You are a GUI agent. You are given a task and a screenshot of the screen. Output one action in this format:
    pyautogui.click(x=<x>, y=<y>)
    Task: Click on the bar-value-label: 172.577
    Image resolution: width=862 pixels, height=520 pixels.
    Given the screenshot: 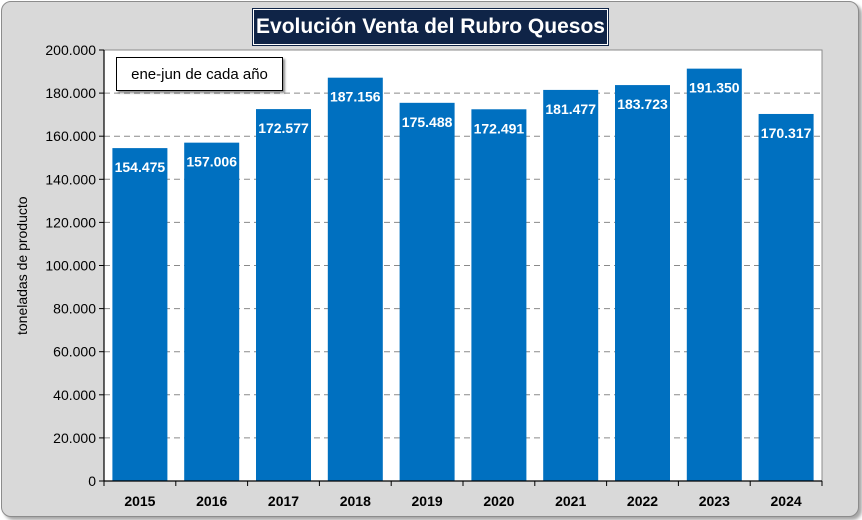 What is the action you would take?
    pyautogui.click(x=283, y=128)
    